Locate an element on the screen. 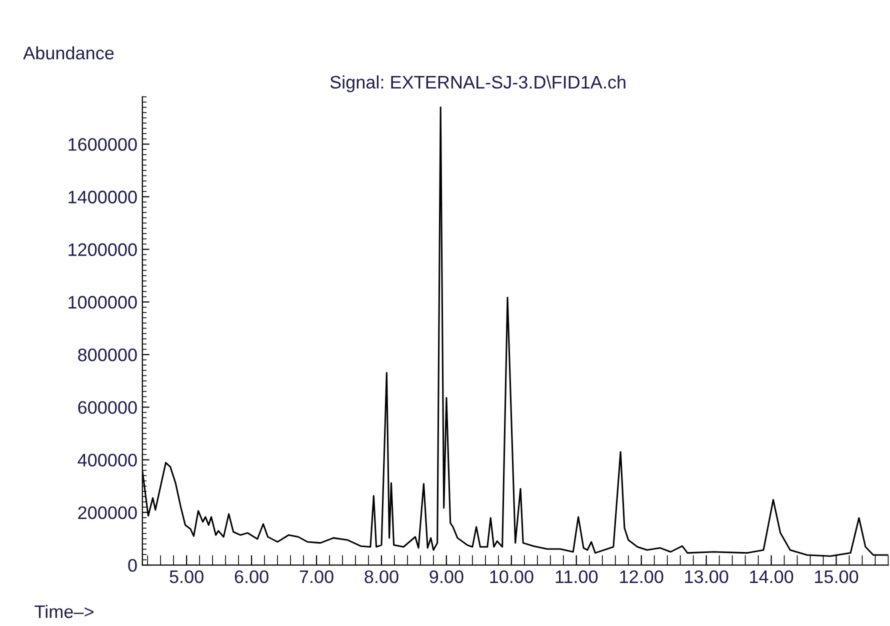 The image size is (890, 626). y-tick-label: 1200000 is located at coordinates (102, 249).